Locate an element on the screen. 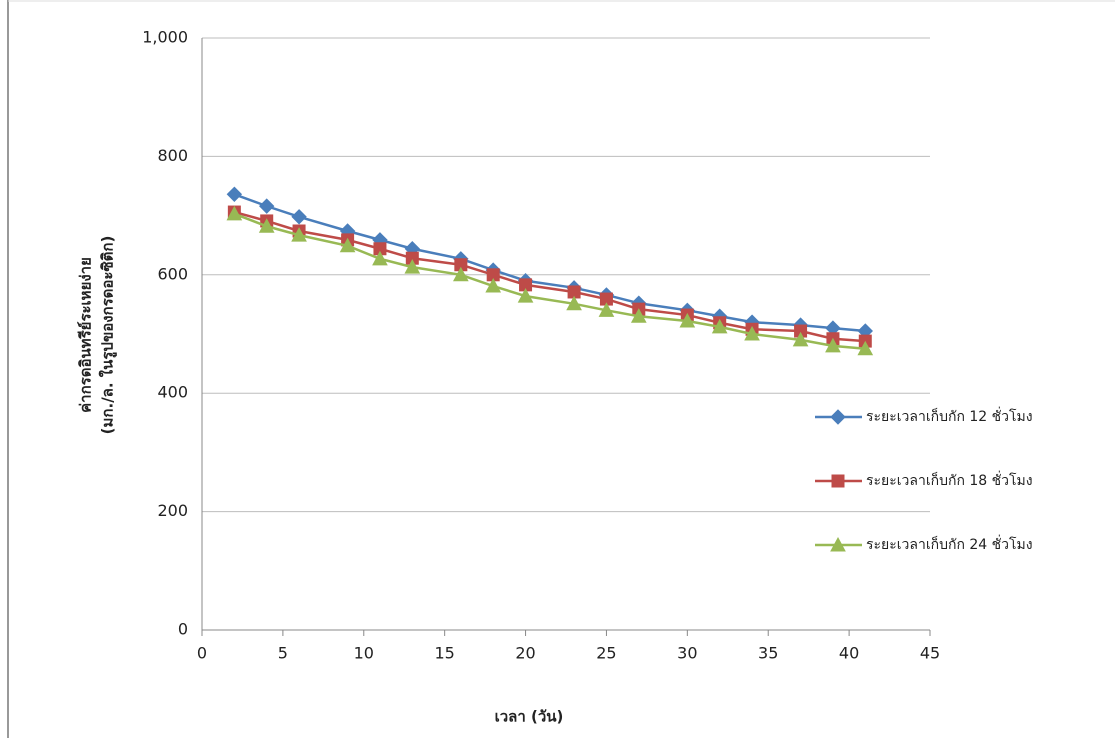 This screenshot has width=1115, height=738. x-axis-title: เวลา (วัน) is located at coordinates (529, 717).